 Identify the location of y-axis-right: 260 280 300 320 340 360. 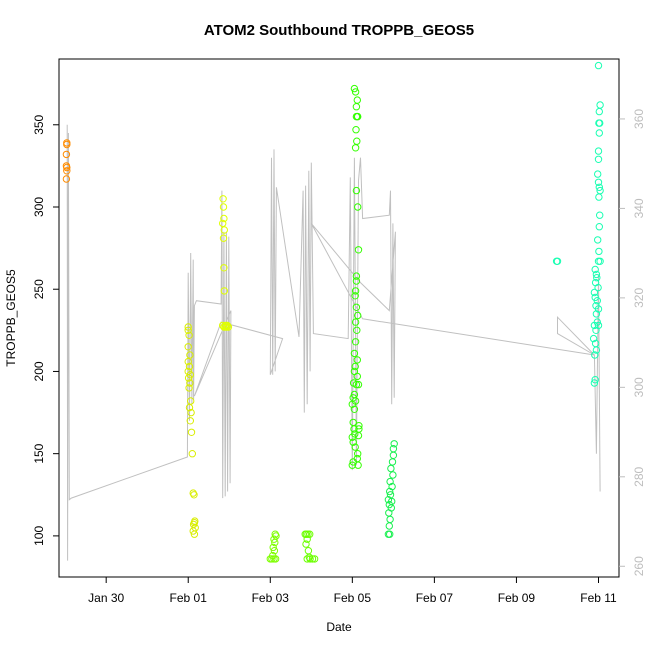
(632, 342).